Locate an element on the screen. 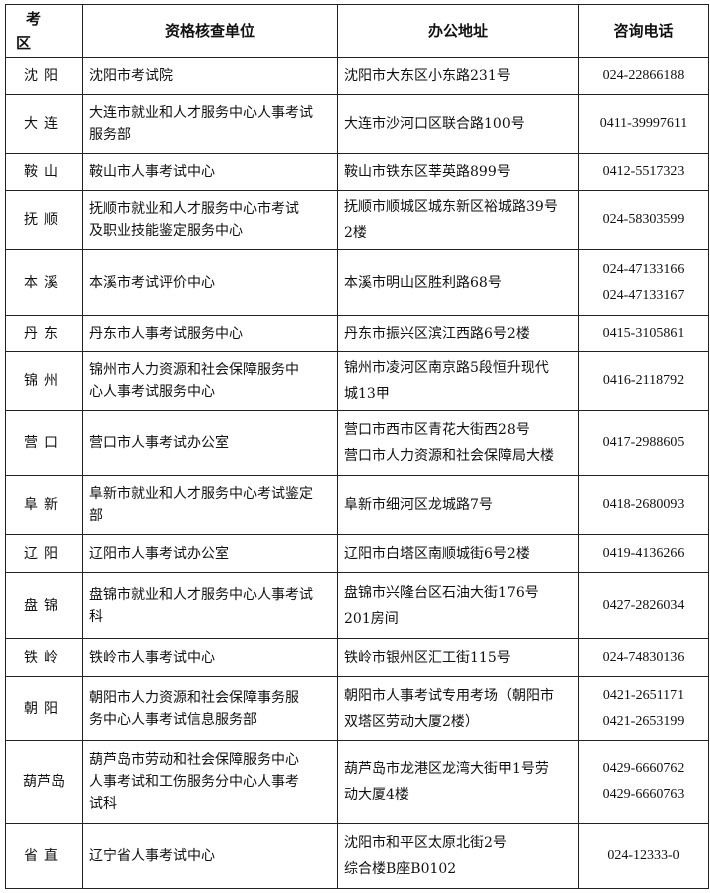 This screenshot has width=710, height=893. unit-cell-line: 沈阳市考试院 is located at coordinates (131, 76).